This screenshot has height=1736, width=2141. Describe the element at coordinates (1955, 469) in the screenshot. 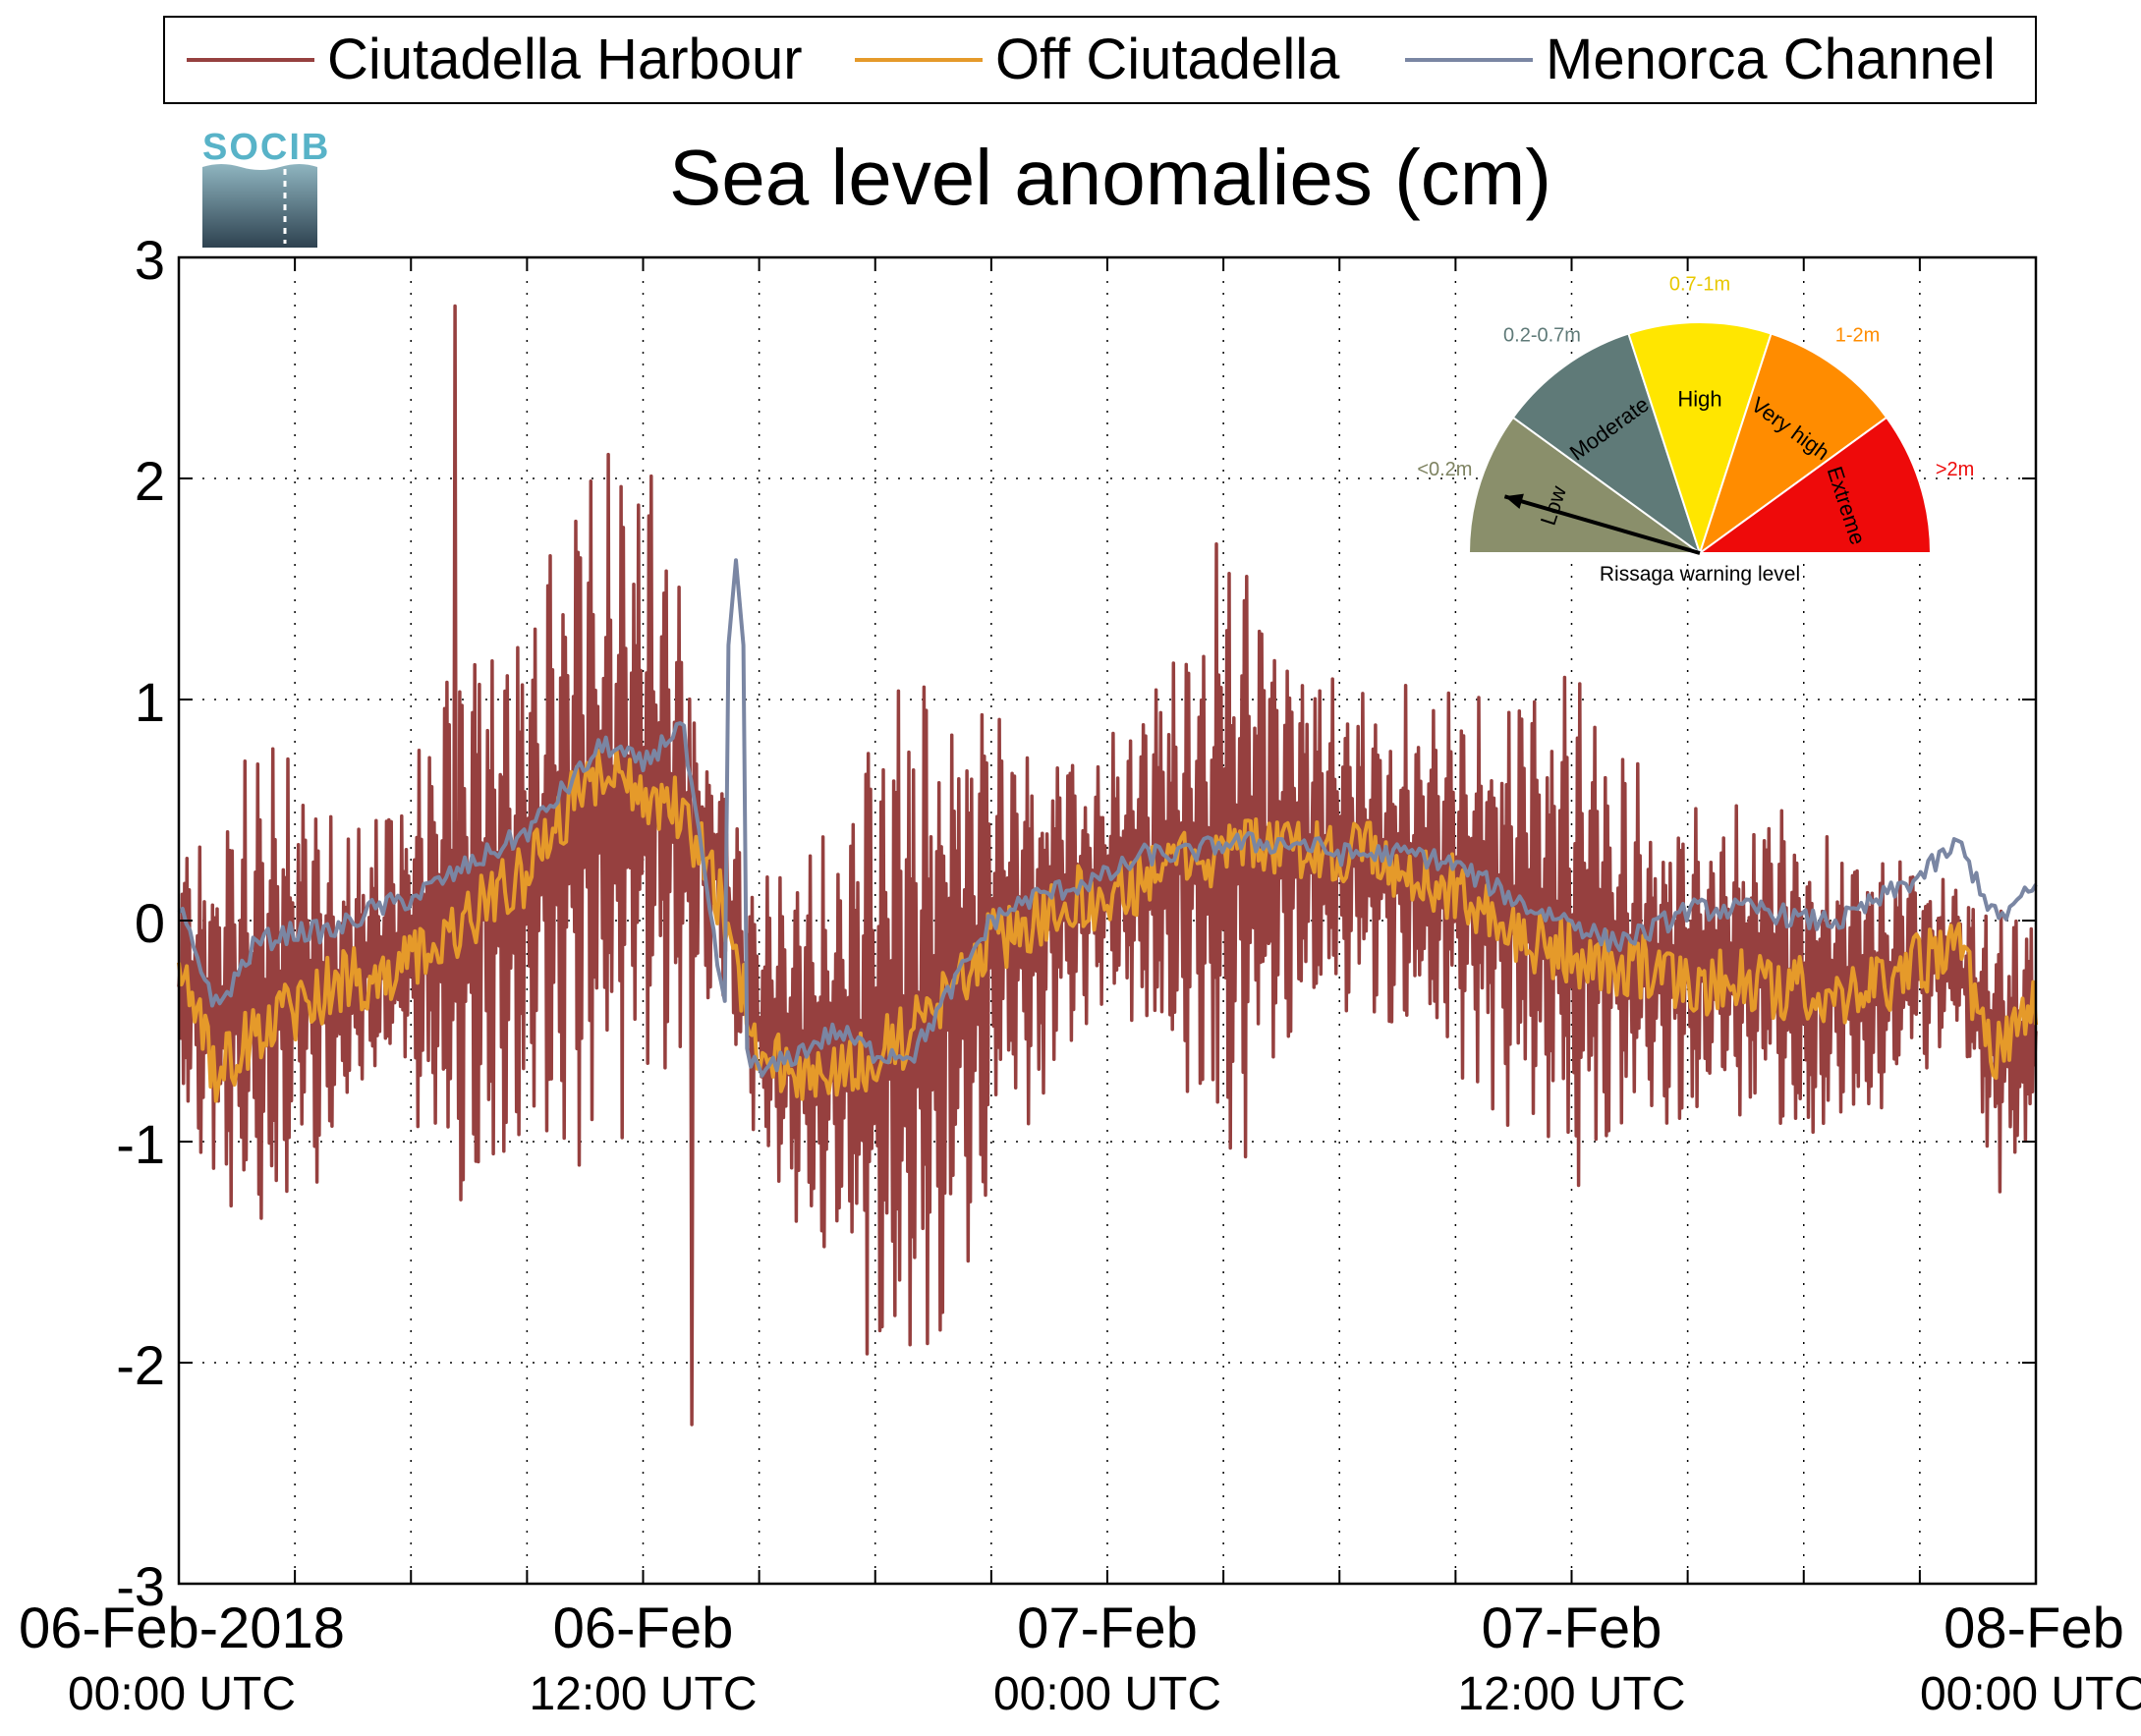

I see `gauge-range-label: >2m` at that location.